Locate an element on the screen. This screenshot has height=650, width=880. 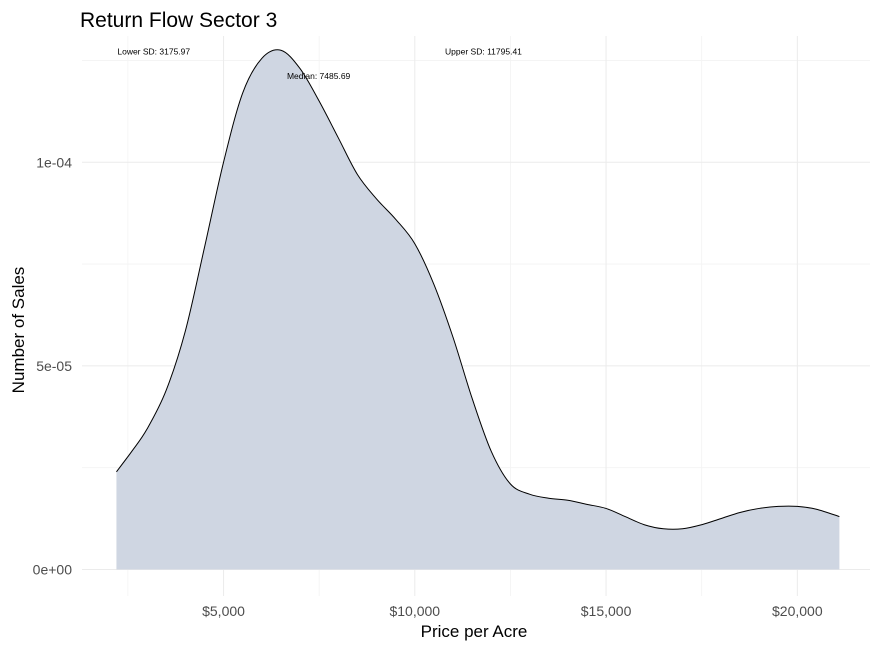
y-tick-label: 1e-04 is located at coordinates (54, 162).